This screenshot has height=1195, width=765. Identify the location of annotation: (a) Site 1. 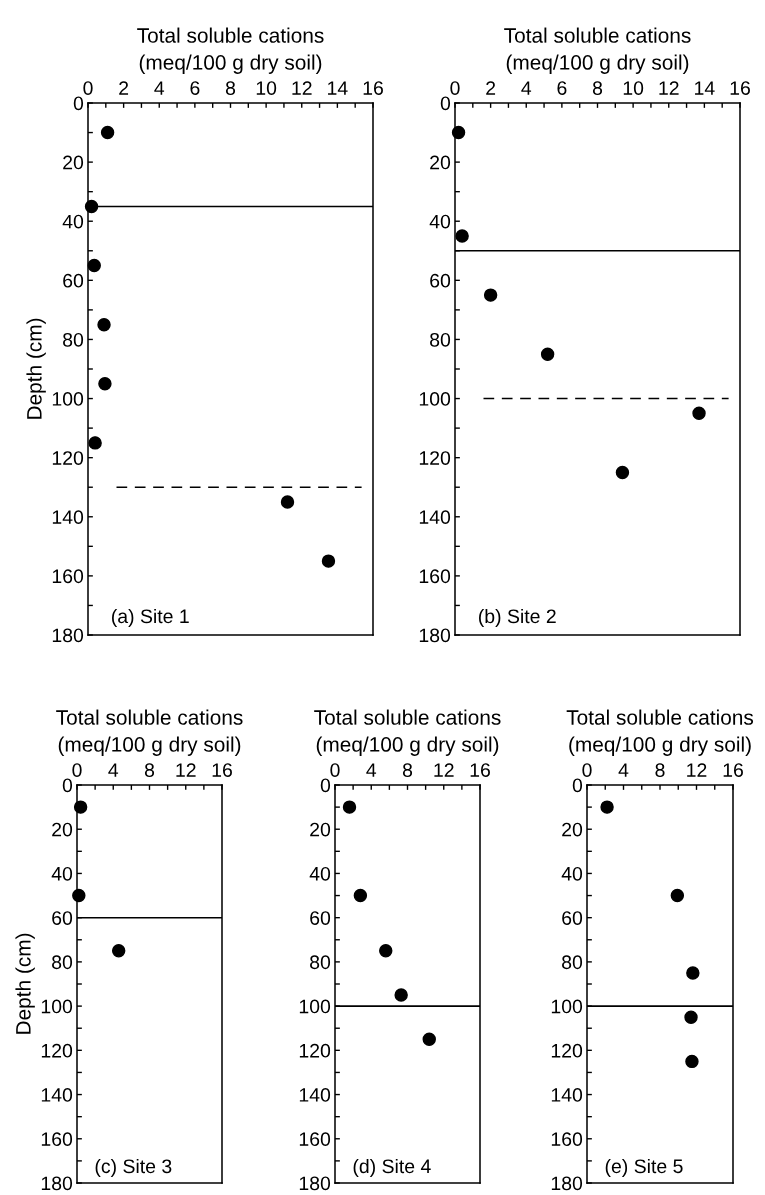
(150, 618).